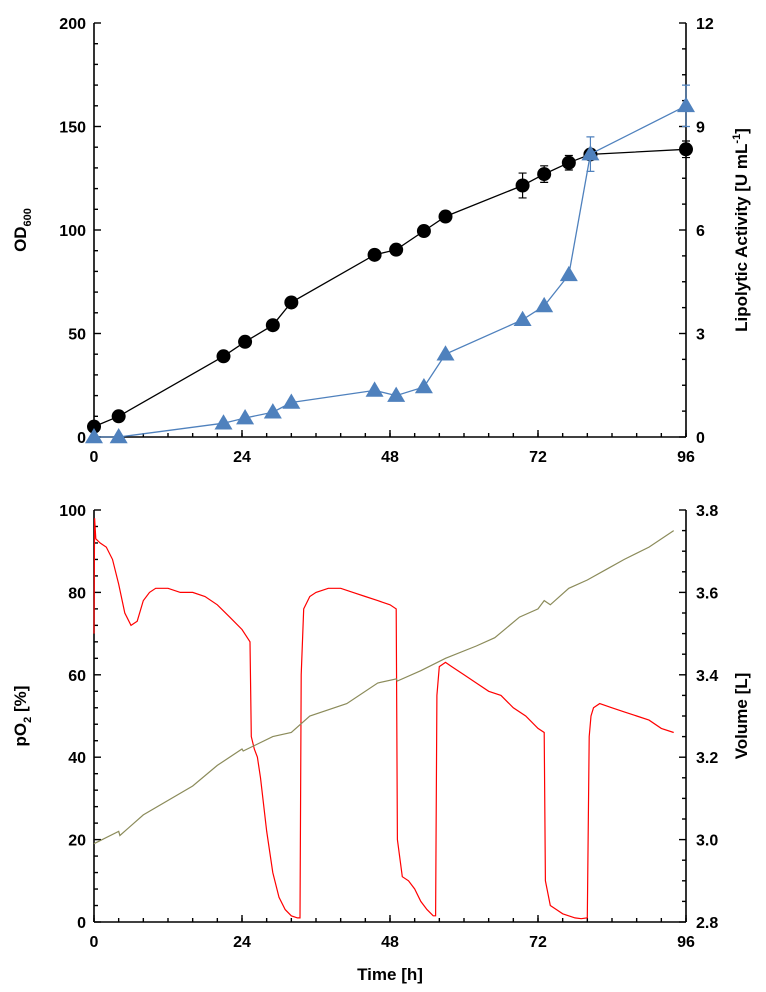  I want to click on bottom-right-y-title: Volume [L], so click(741, 716).